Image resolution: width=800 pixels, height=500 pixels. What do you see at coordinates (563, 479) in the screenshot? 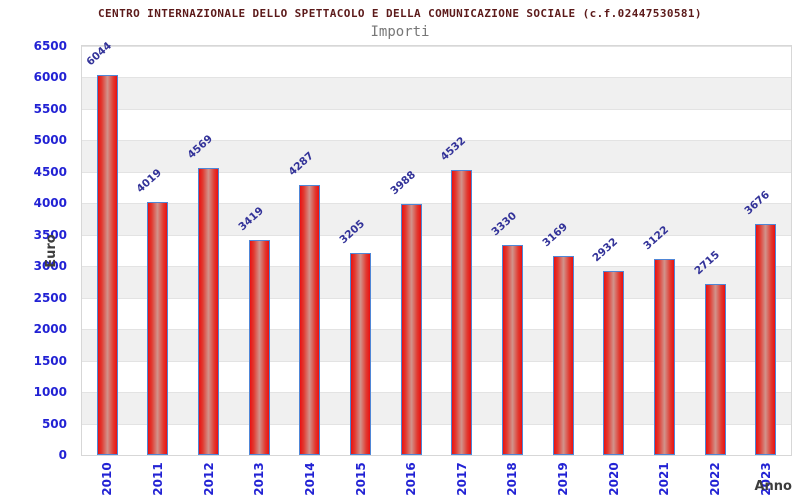
I see `x-tick-label: 2019` at bounding box center [563, 479].